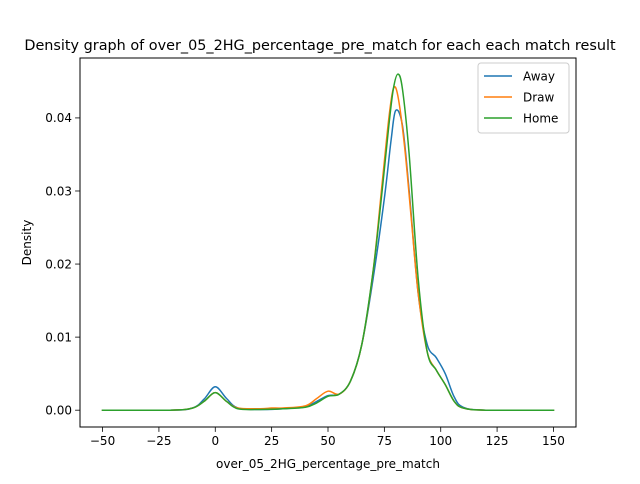 The height and width of the screenshot is (484, 640). I want to click on x-tick-label: −25, so click(158, 441).